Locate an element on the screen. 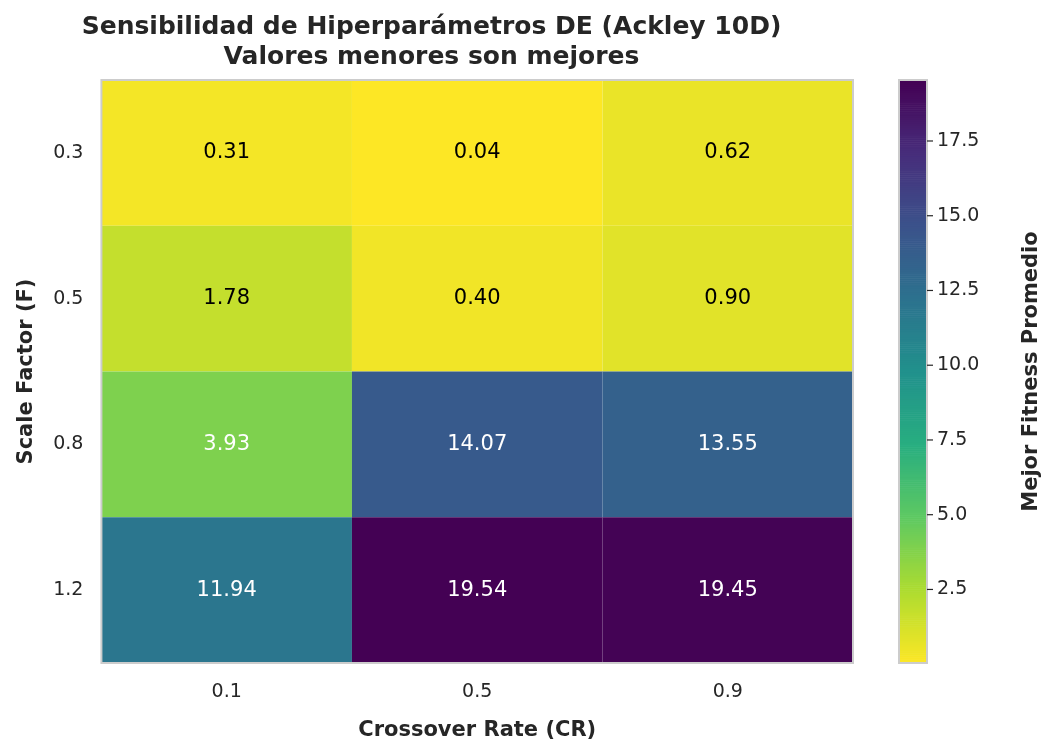  data-label: 14.07 is located at coordinates (477, 442).